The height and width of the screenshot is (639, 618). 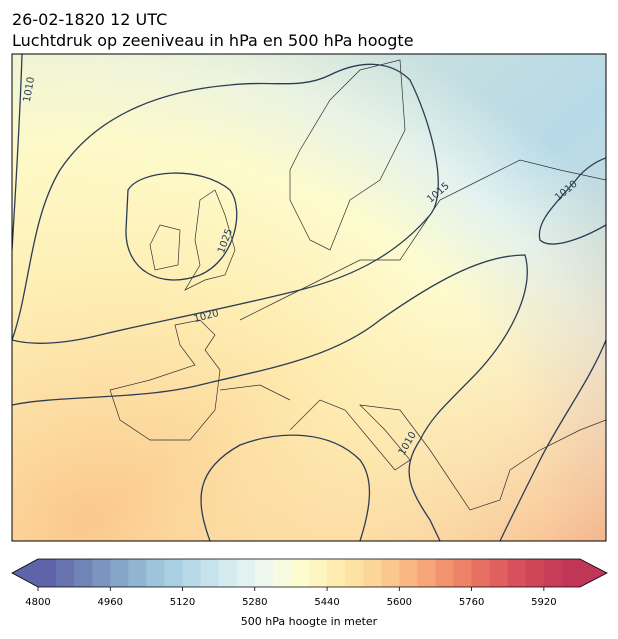 I want to click on tick-label: 4960, so click(x=110, y=602).